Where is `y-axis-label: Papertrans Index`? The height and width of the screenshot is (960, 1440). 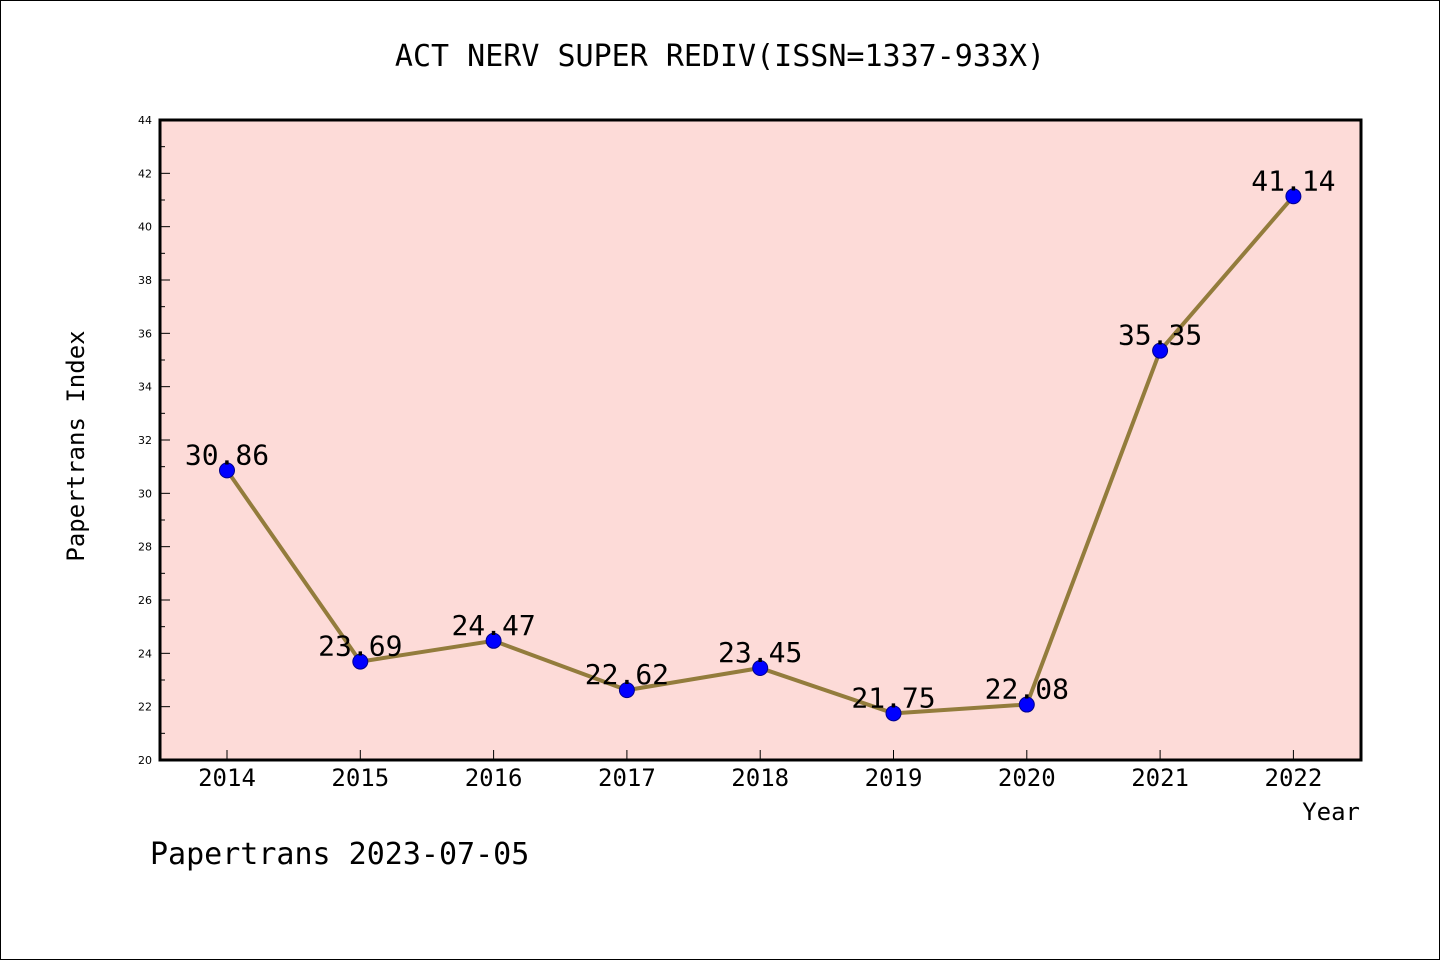 y-axis-label: Papertrans Index is located at coordinates (76, 445).